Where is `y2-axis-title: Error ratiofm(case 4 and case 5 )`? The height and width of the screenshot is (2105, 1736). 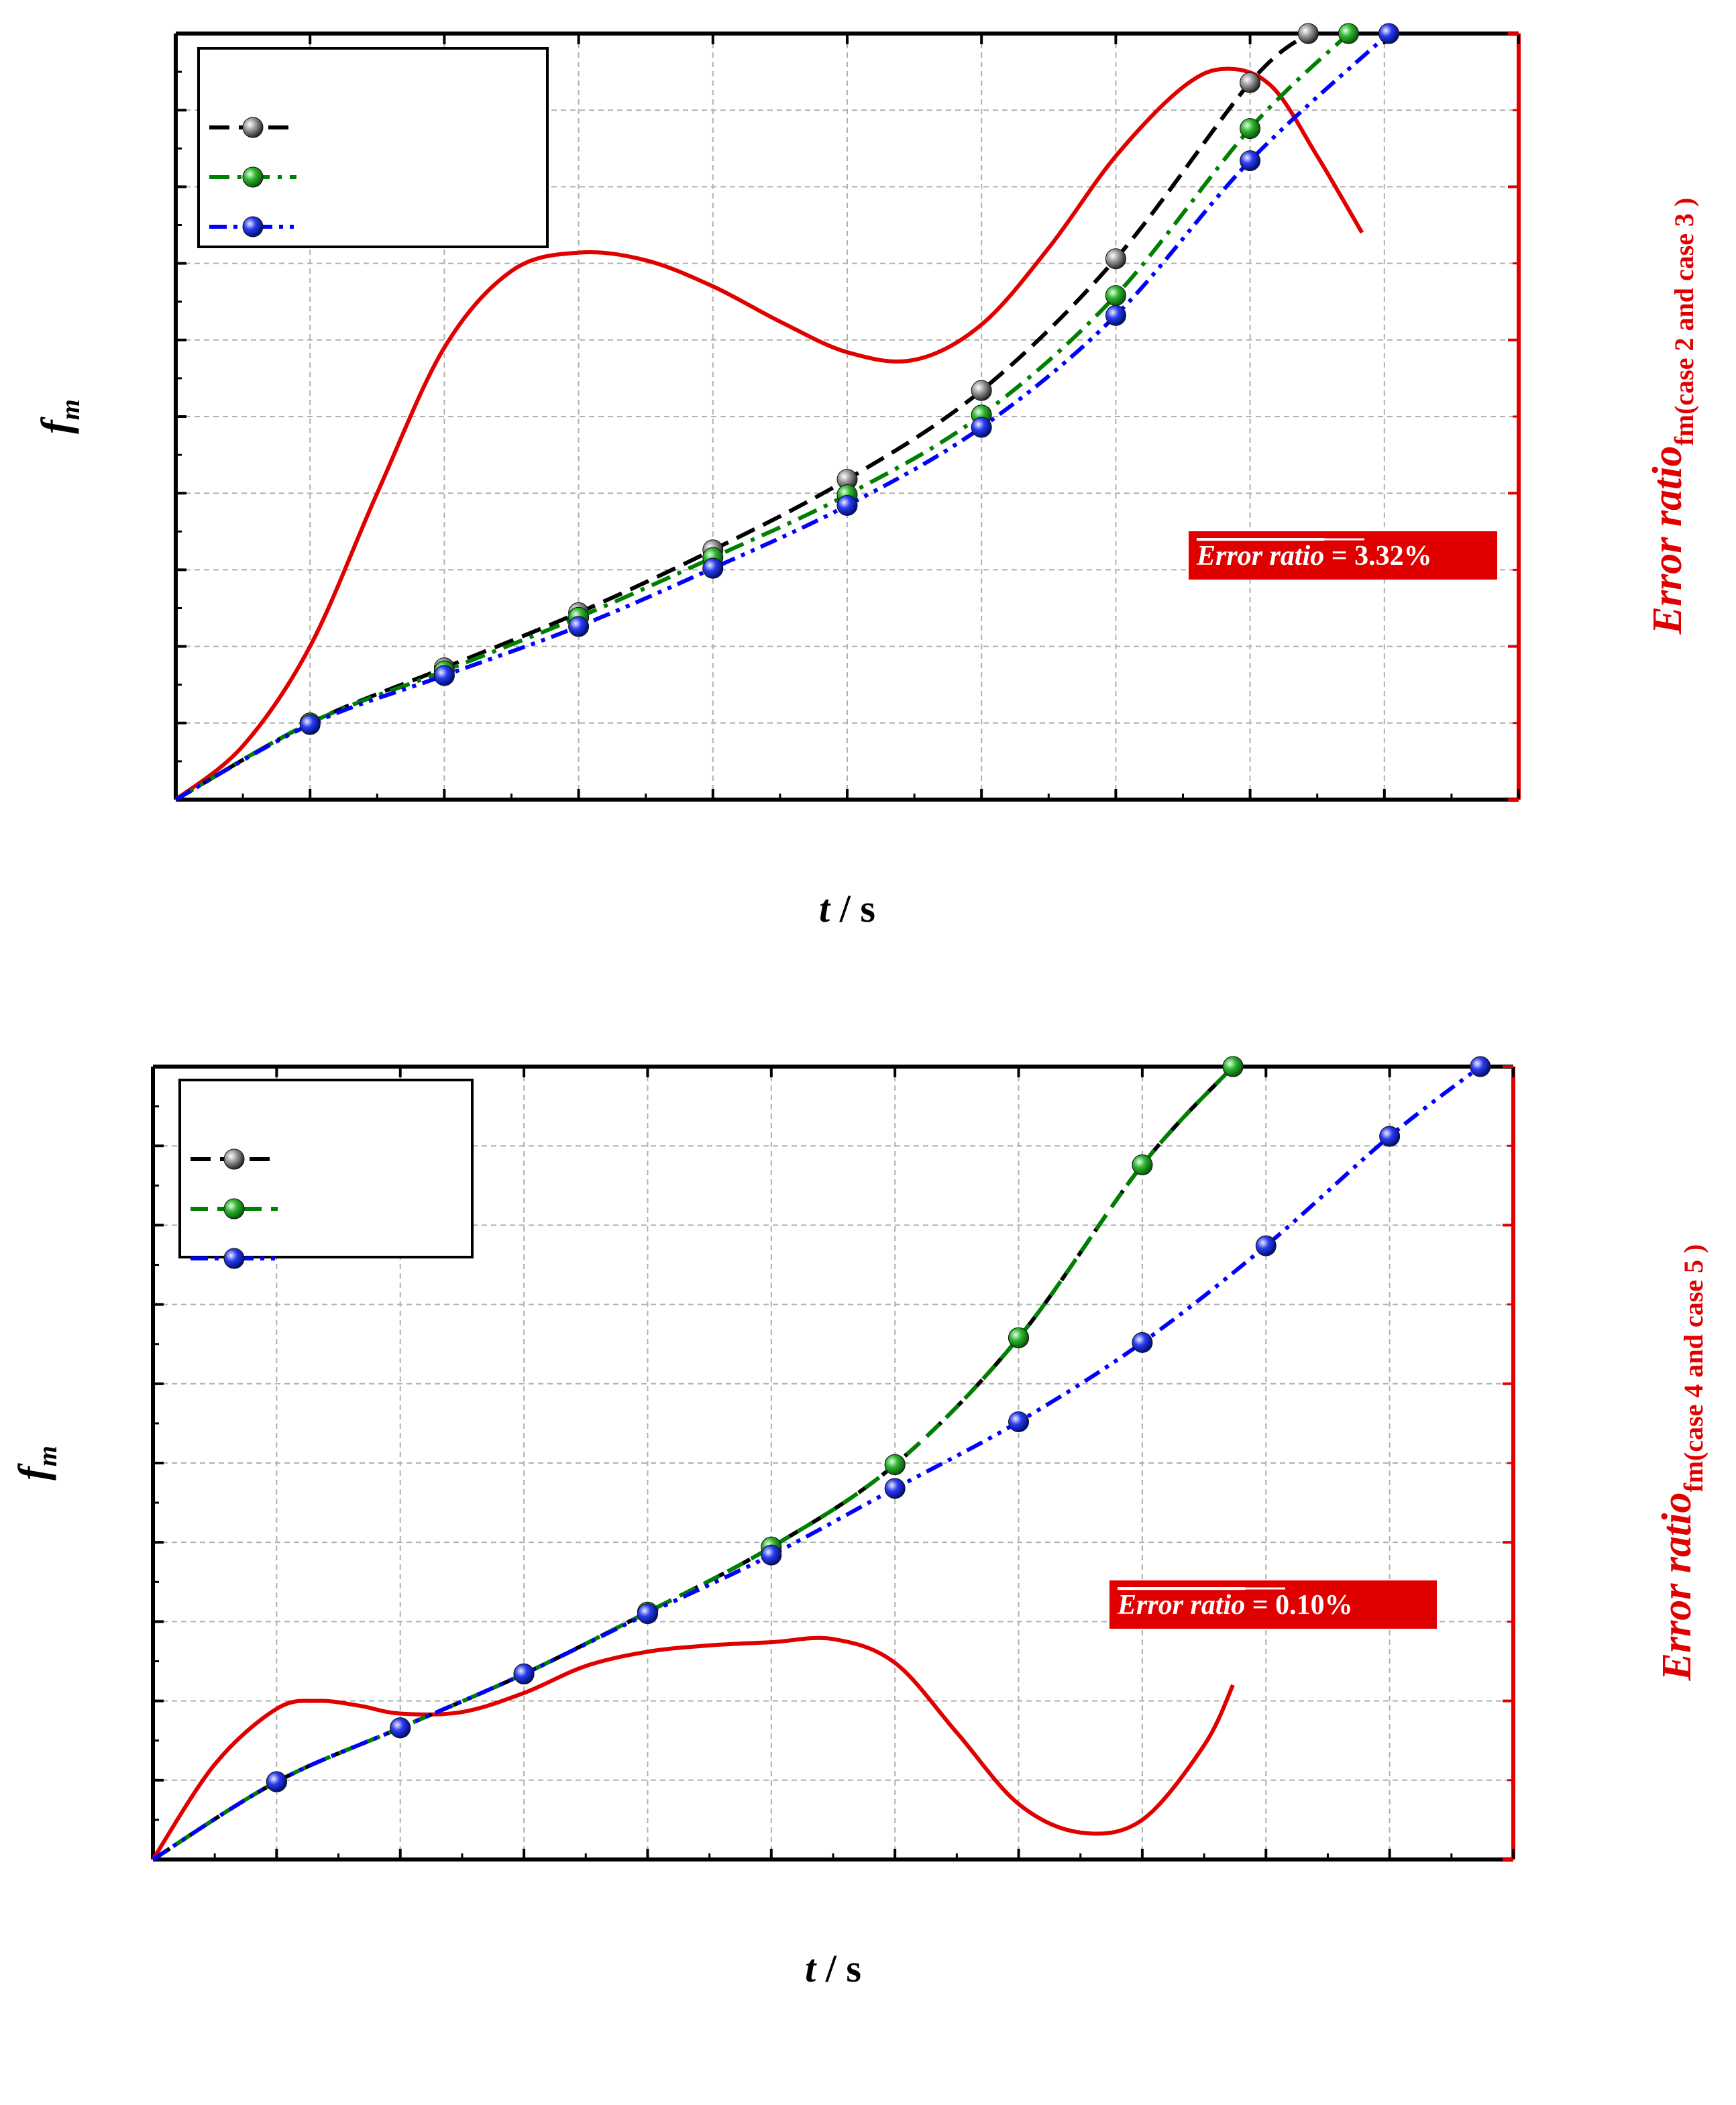 y2-axis-title: Error ratiofm(case 4 and case 5 ) is located at coordinates (1681, 1463).